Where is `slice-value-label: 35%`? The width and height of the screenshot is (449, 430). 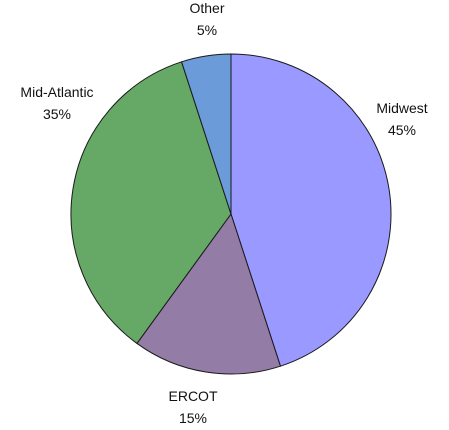 slice-value-label: 35% is located at coordinates (57, 114).